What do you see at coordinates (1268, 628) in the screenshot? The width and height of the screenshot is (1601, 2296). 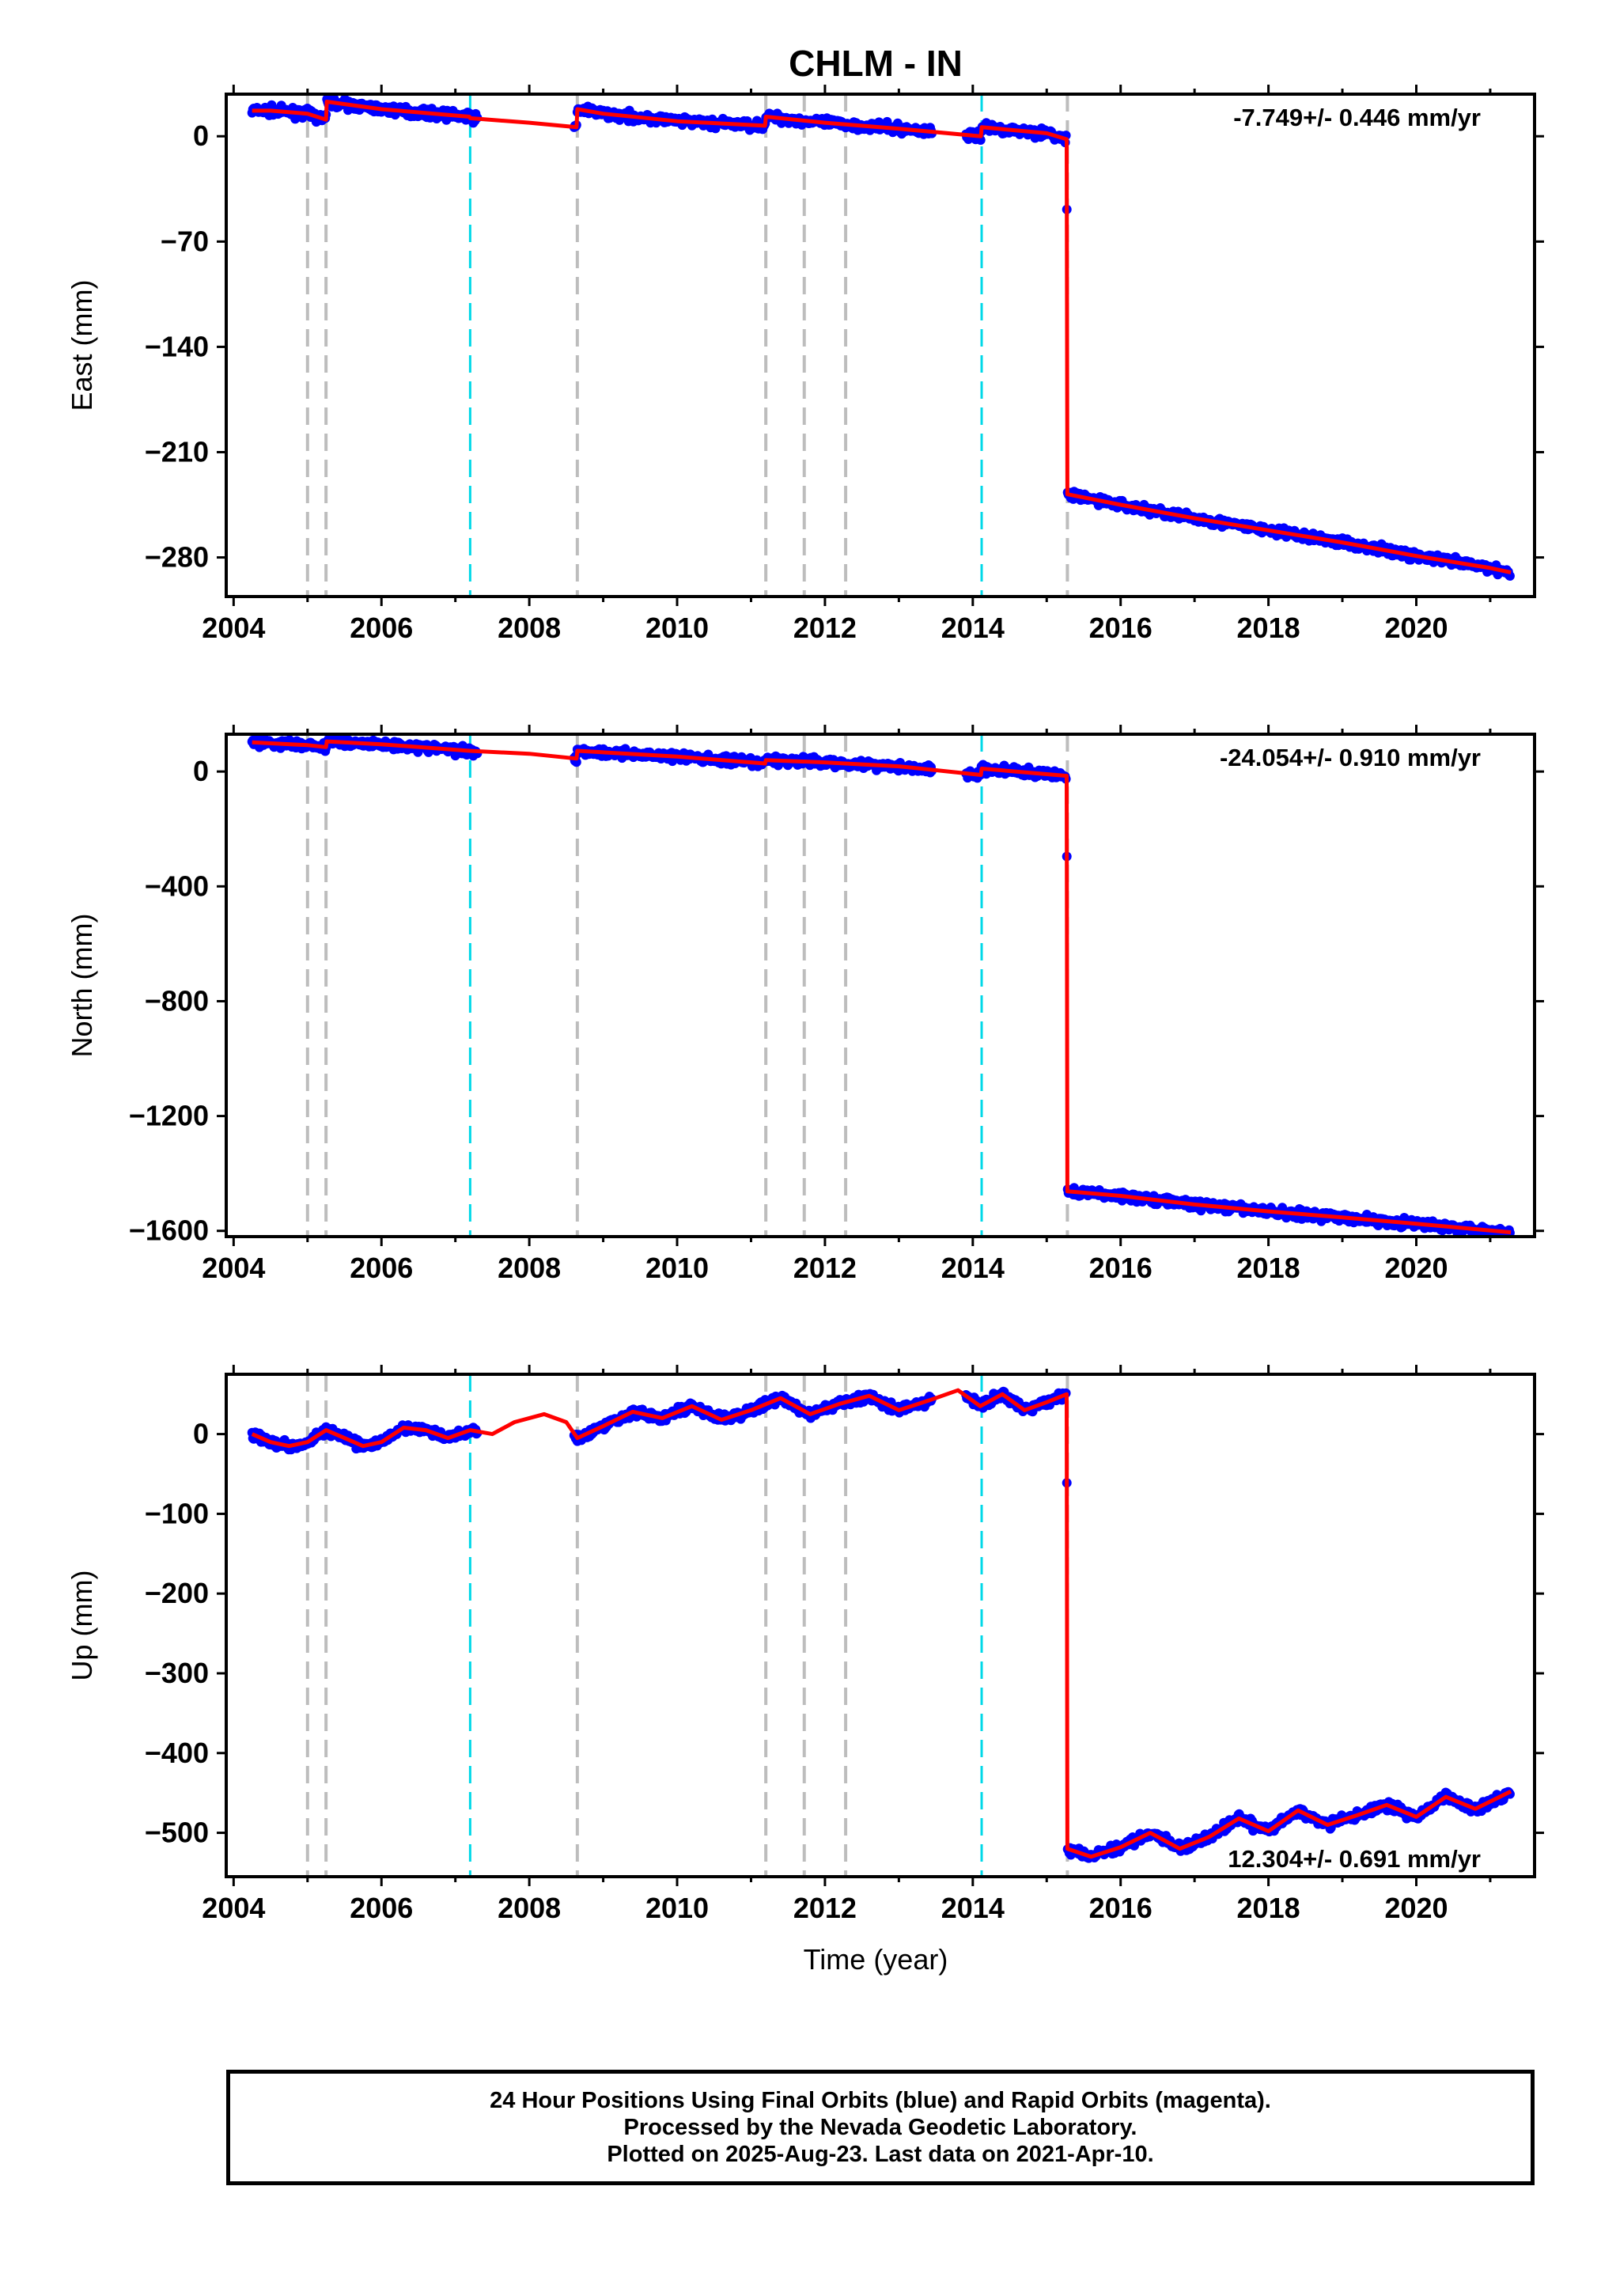 I see `east-x-tick-label: 2018` at bounding box center [1268, 628].